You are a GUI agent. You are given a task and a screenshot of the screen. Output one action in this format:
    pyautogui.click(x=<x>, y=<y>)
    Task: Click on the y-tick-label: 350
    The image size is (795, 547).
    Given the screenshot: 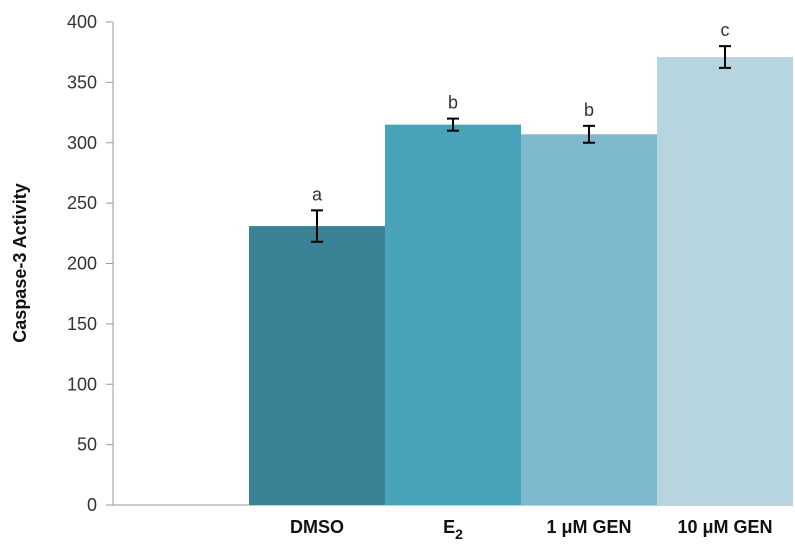 What is the action you would take?
    pyautogui.click(x=82, y=82)
    